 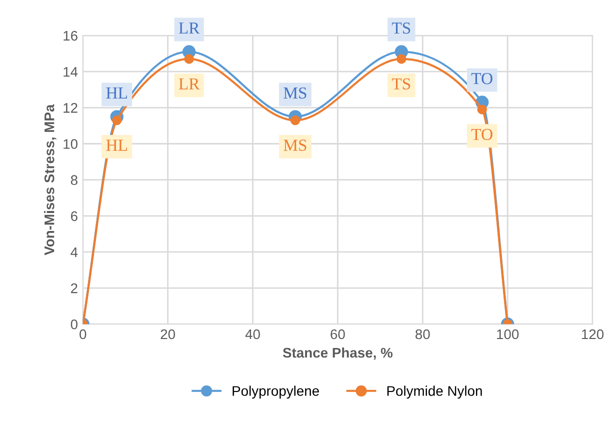 What do you see at coordinates (74, 180) in the screenshot?
I see `y-tick-label: 8` at bounding box center [74, 180].